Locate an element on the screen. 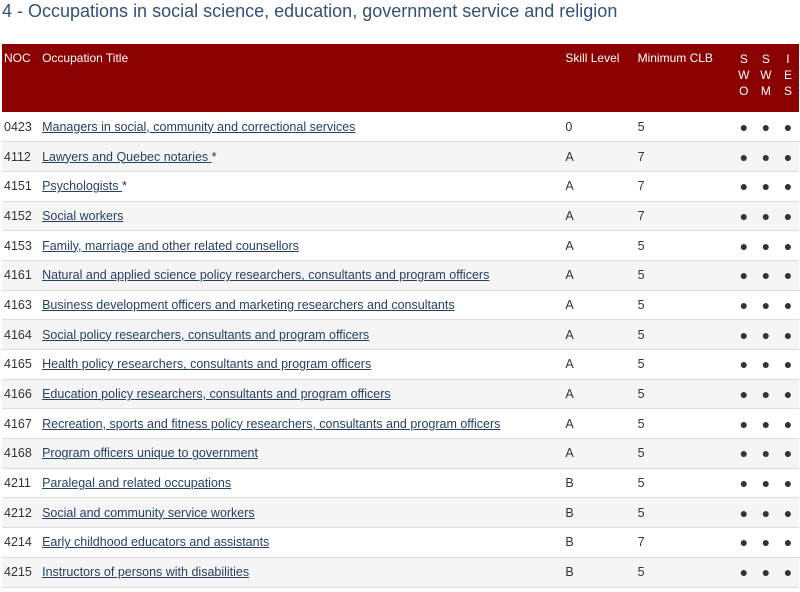 The height and width of the screenshot is (592, 800). occupation-title-link: Social workers is located at coordinates (83, 215).